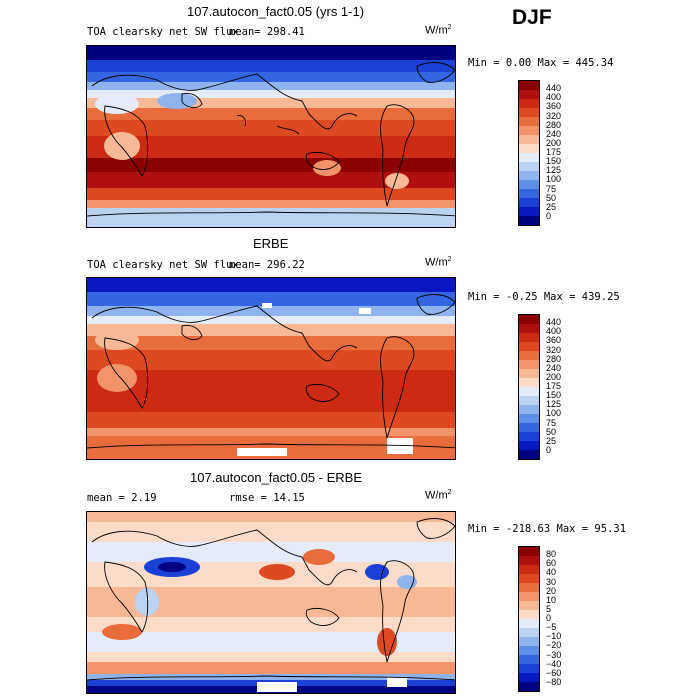 This screenshot has height=700, width=700. I want to click on colorbar-tick-label: 20, so click(551, 590).